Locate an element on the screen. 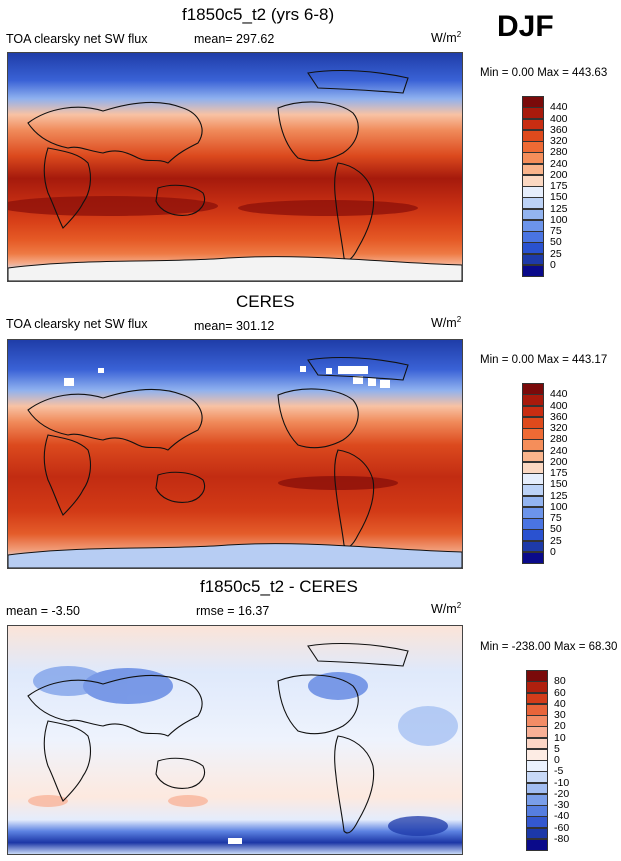 The height and width of the screenshot is (861, 621). panel3-minmax: Min = -238.00 Max = 68.30 is located at coordinates (549, 647).